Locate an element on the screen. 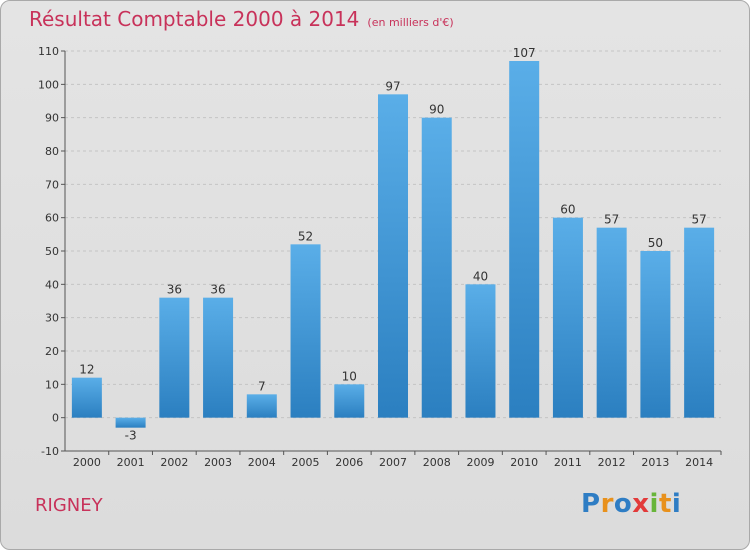 The height and width of the screenshot is (550, 750). x-tick-label-2012: 2012 is located at coordinates (612, 462).